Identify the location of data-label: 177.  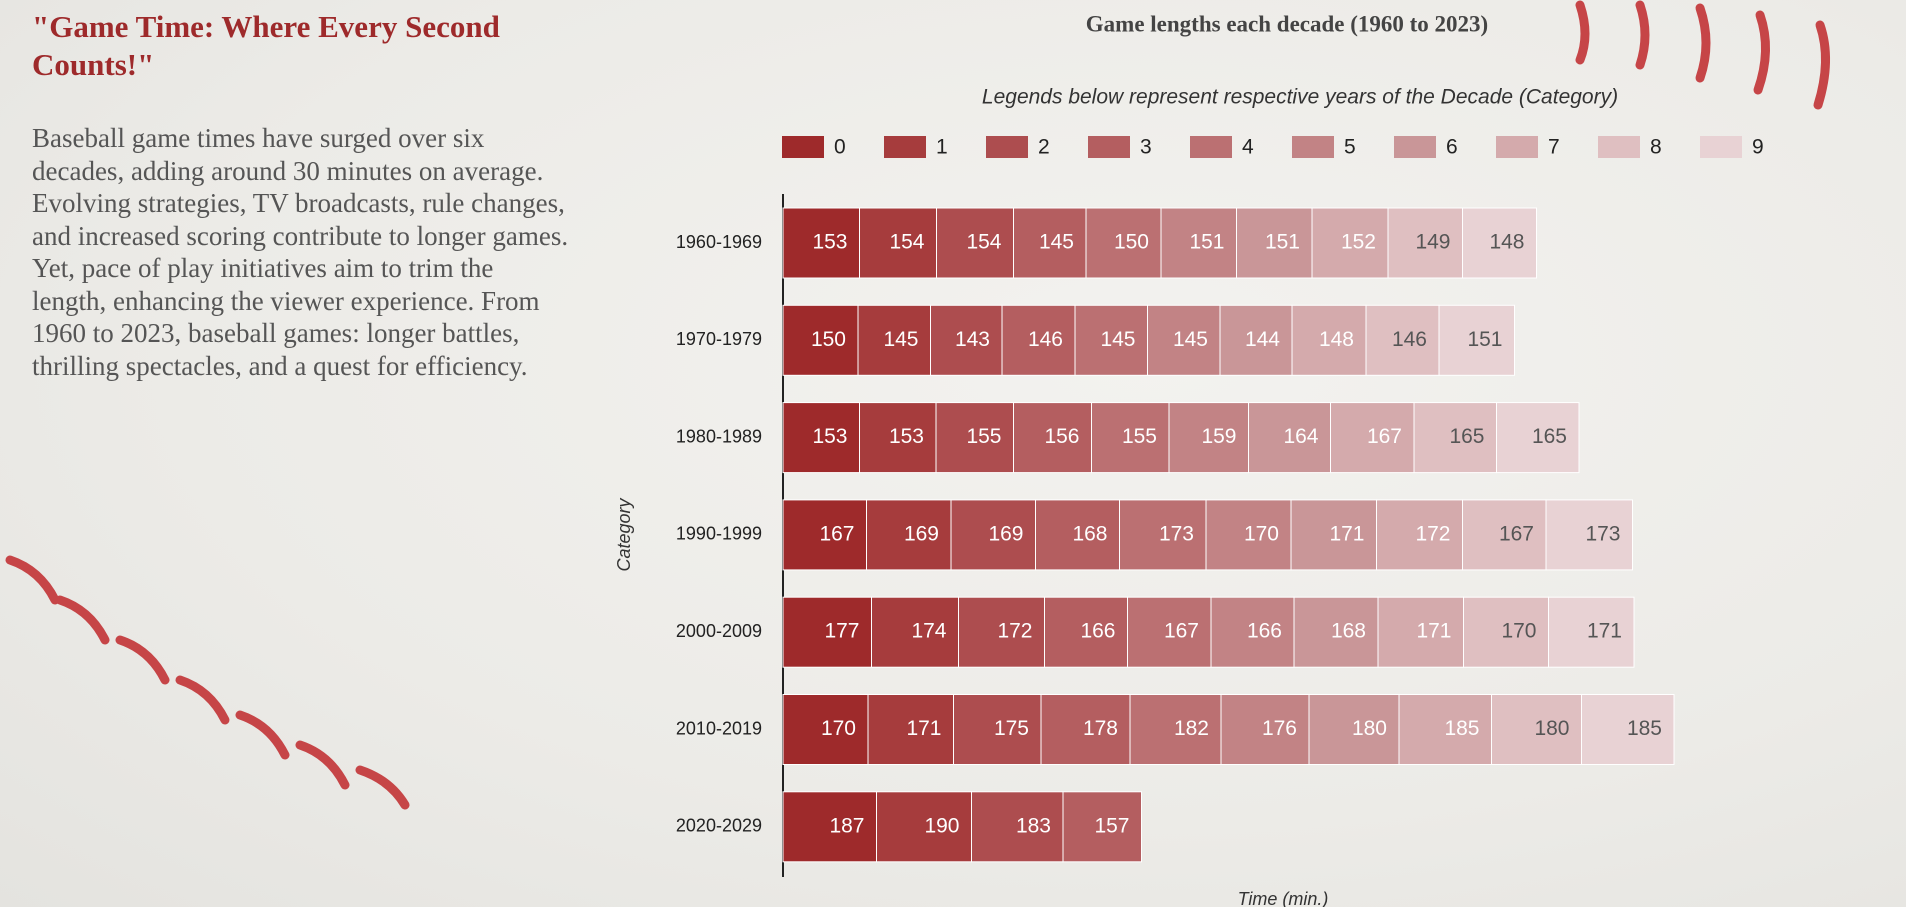
(841, 631).